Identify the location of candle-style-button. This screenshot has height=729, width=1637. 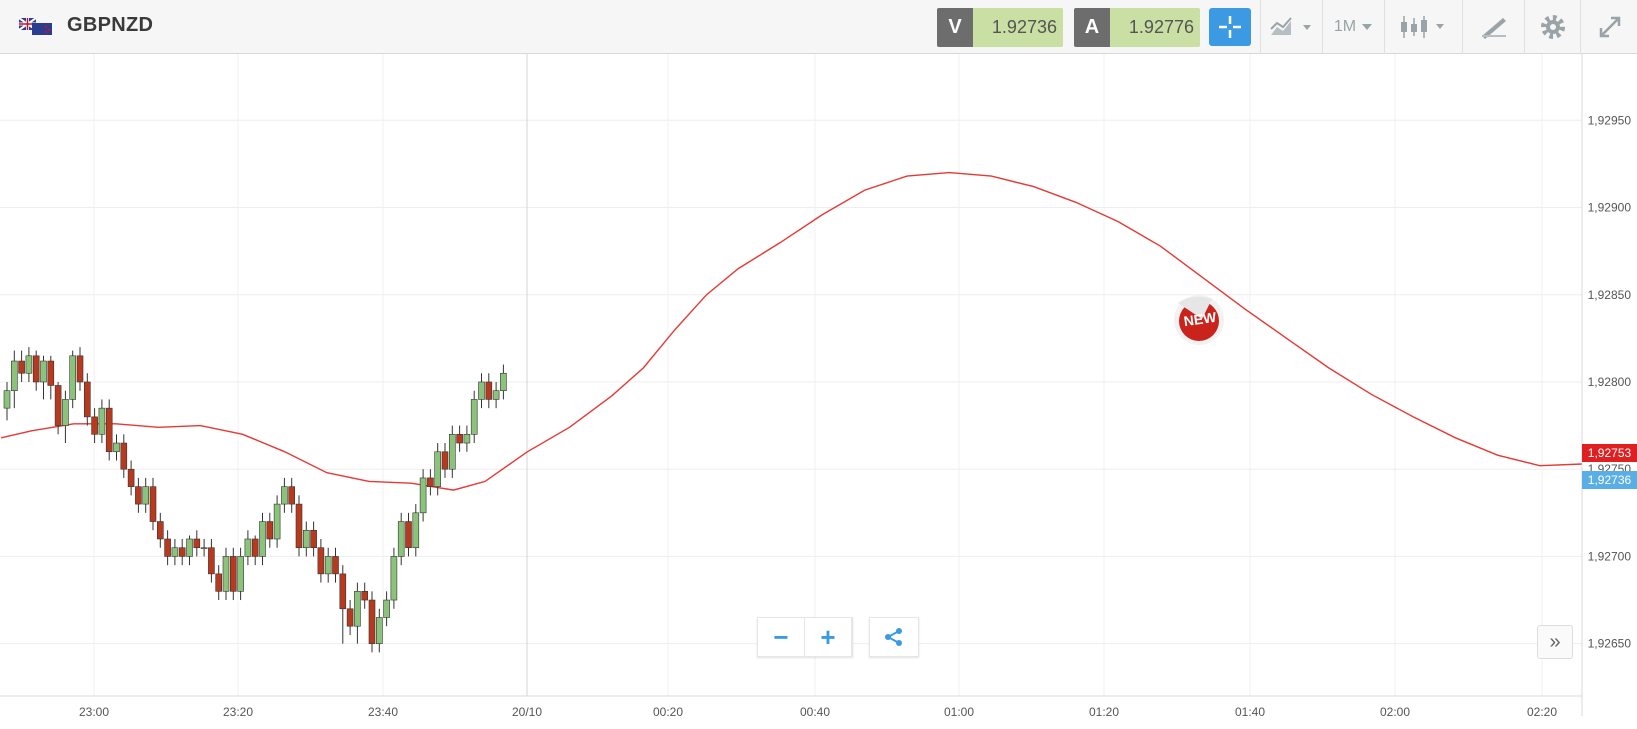
(1423, 27).